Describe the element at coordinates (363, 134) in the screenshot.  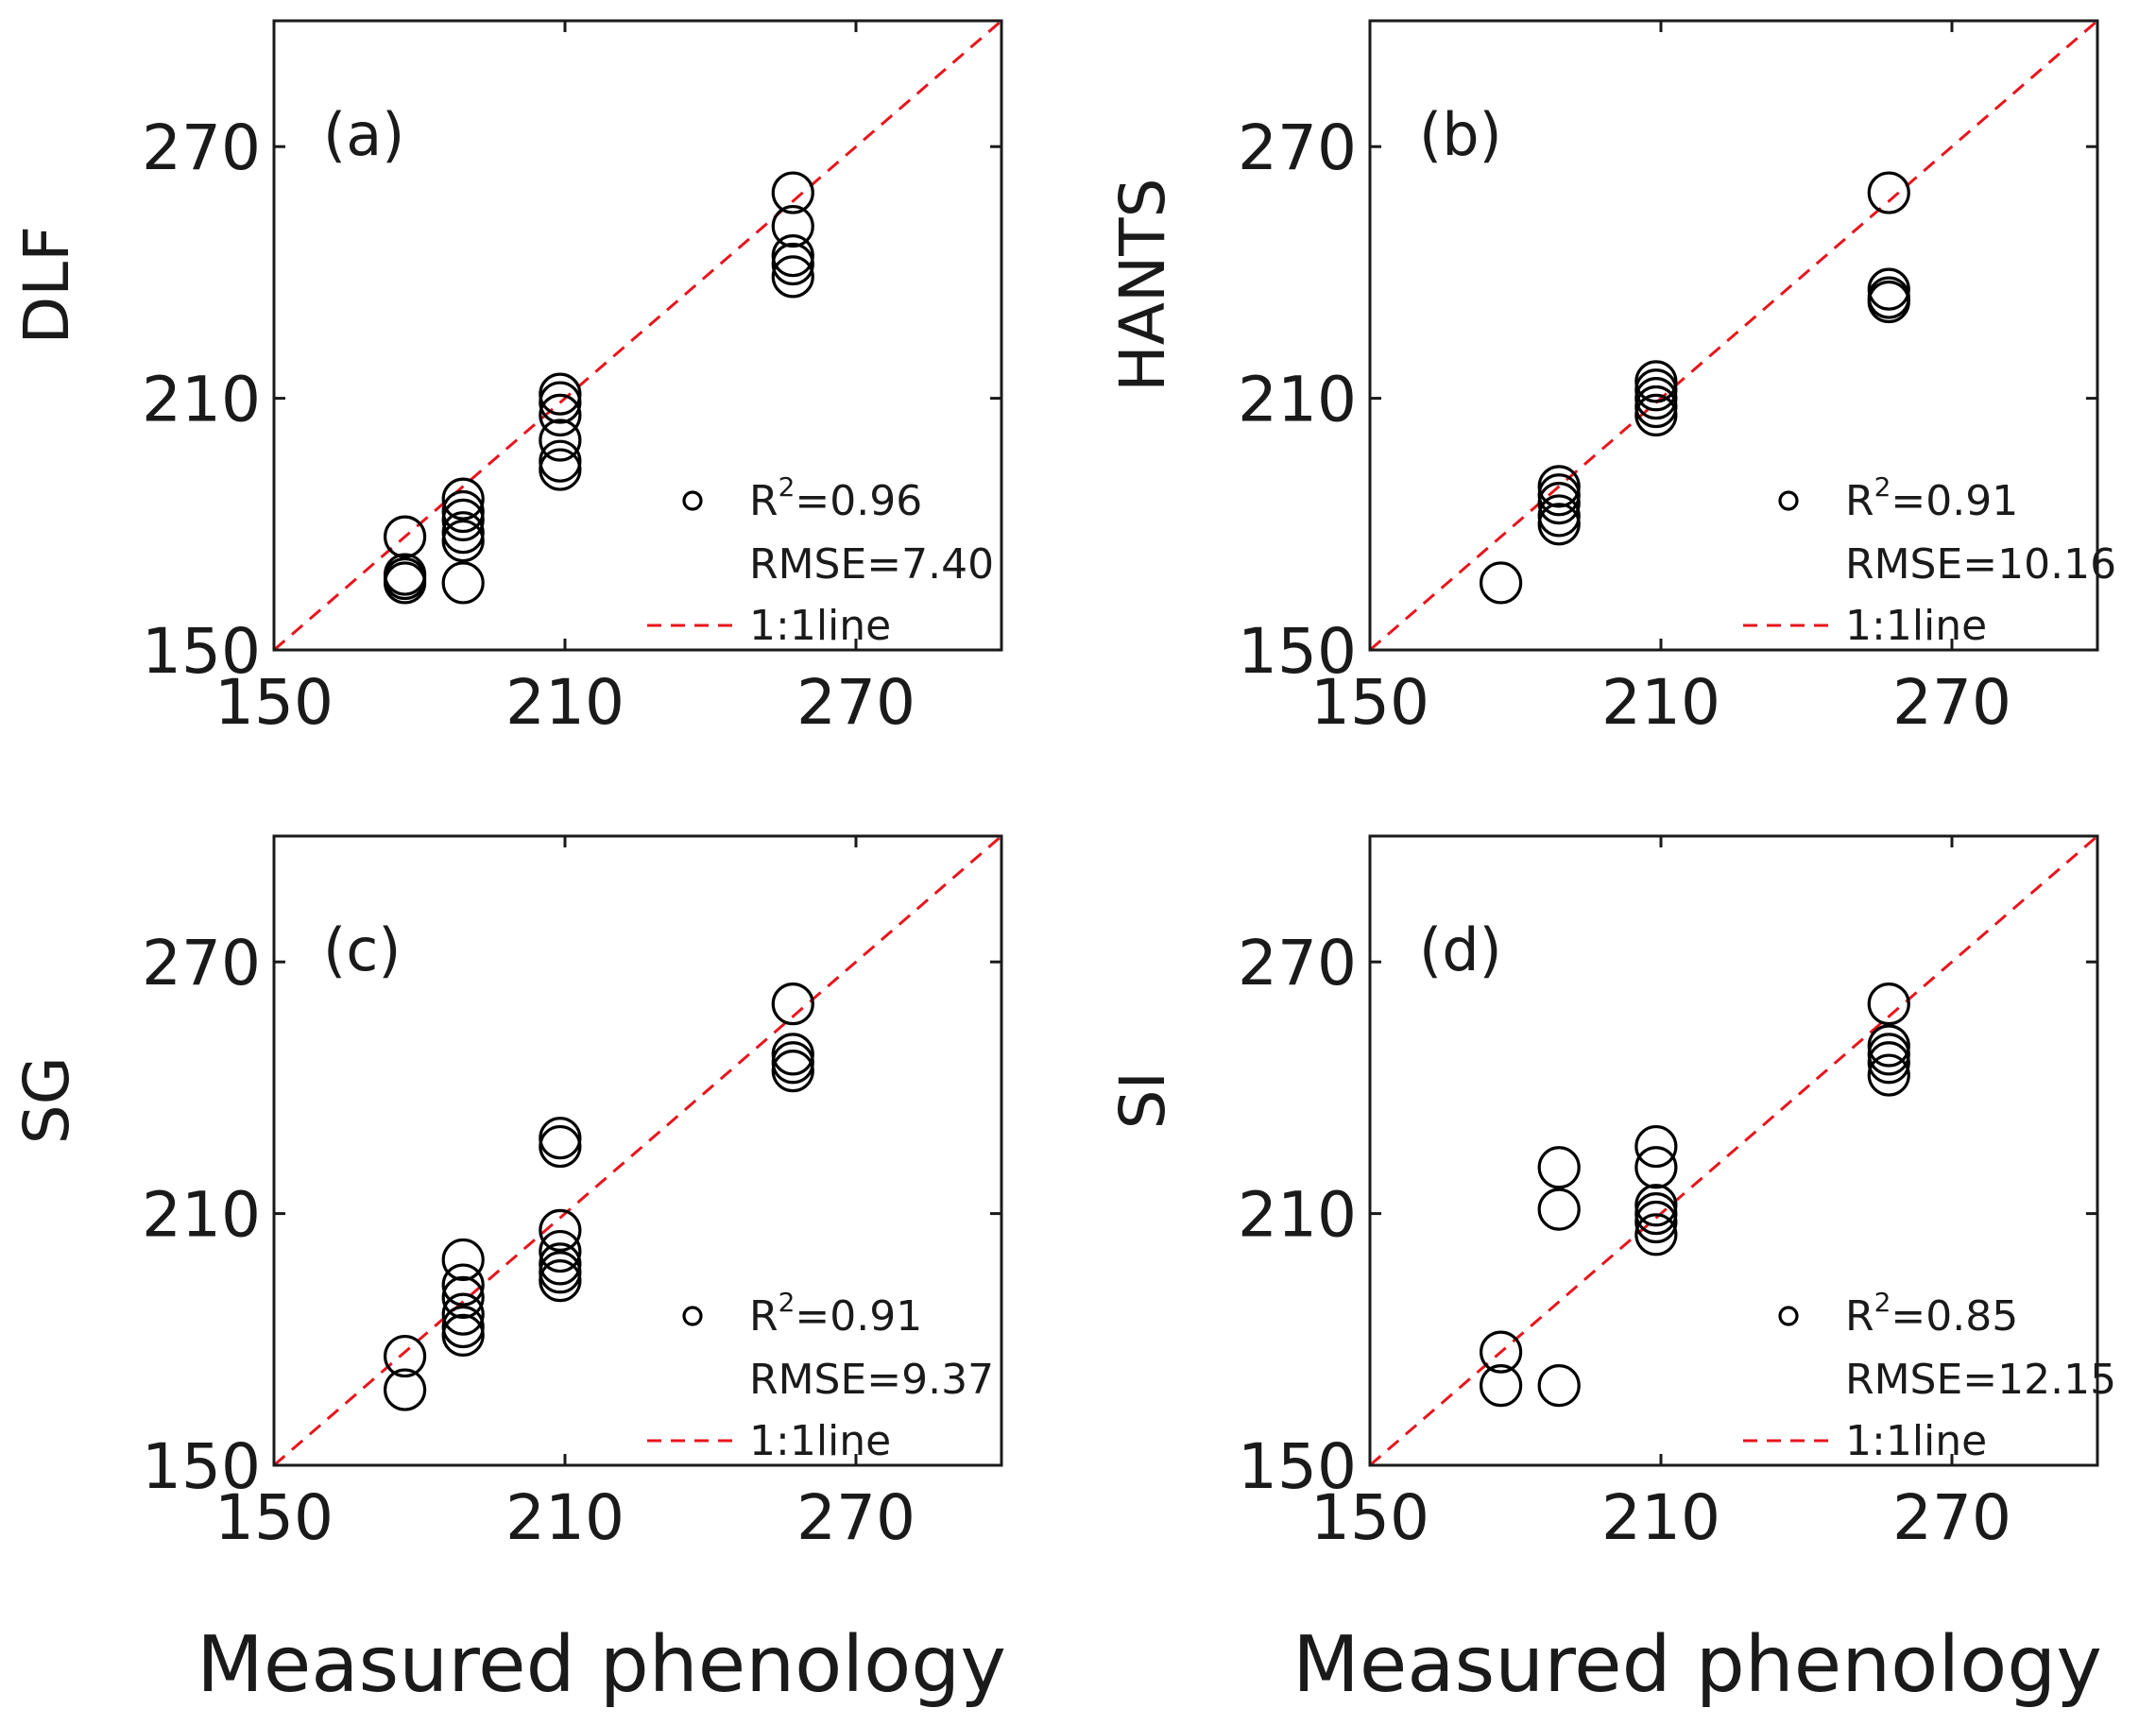
I see `panel-label: (a)` at that location.